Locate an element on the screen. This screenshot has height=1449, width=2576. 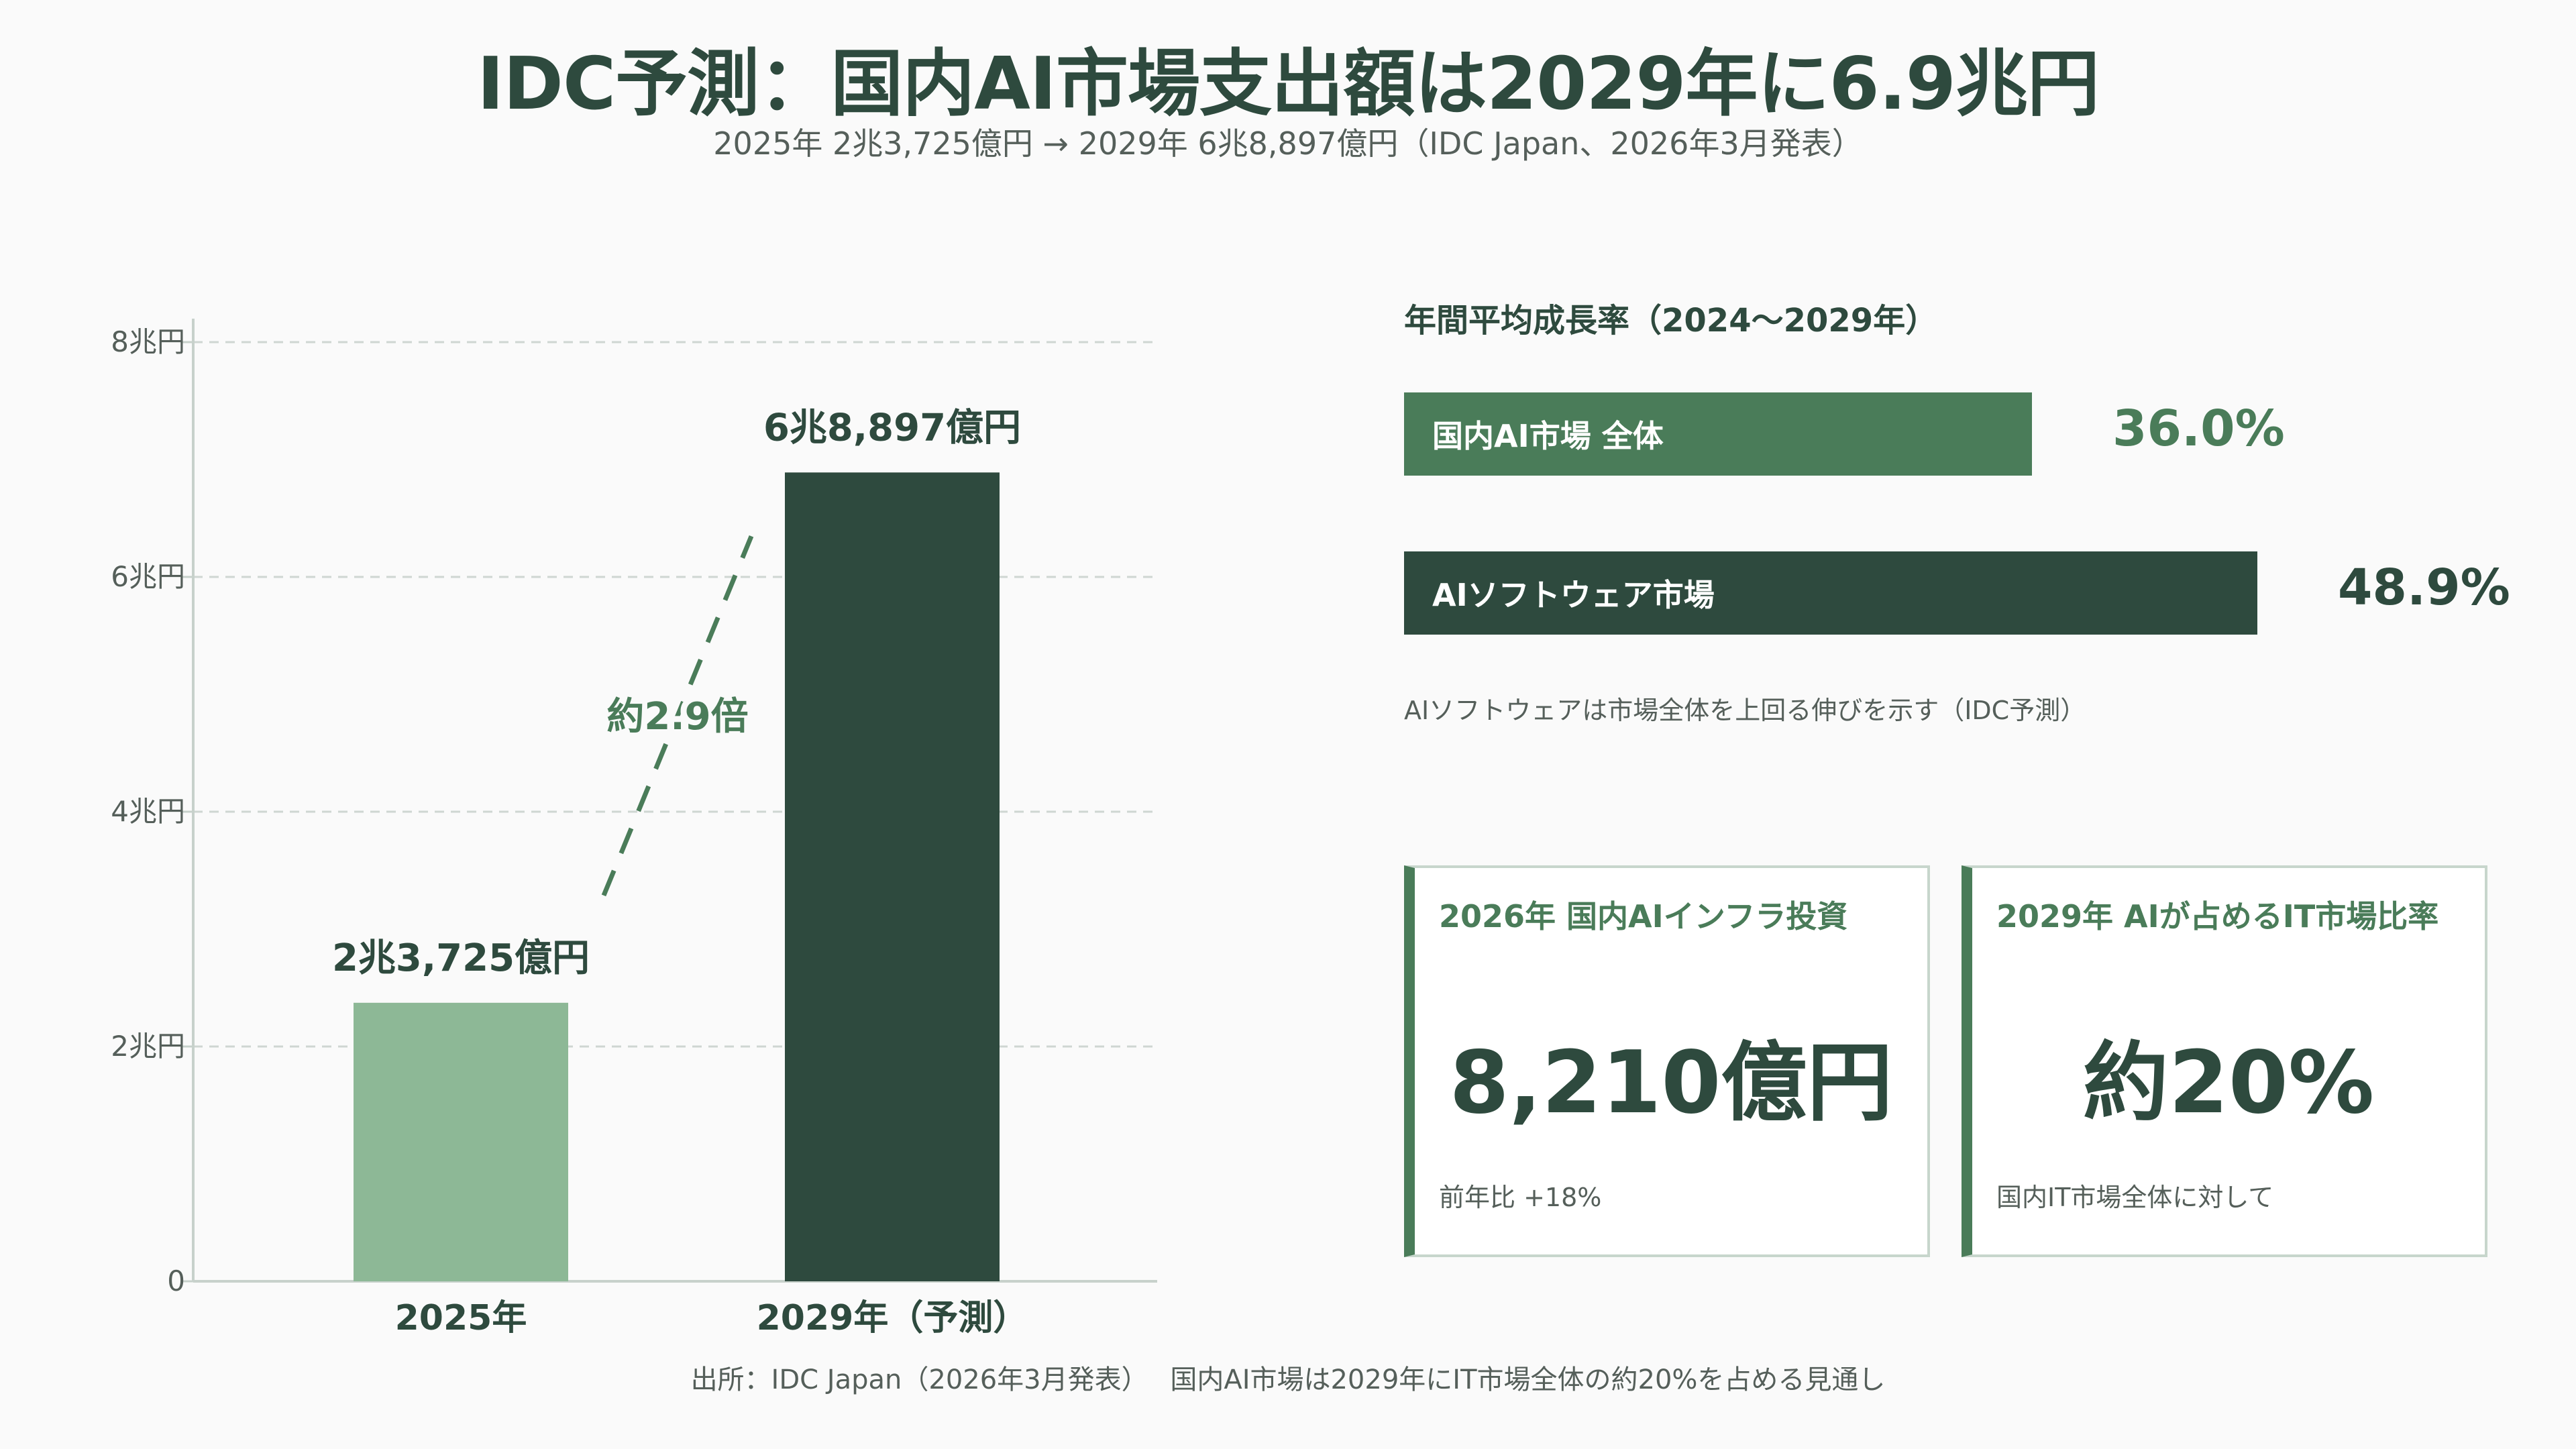
bar-value-label: 6兆8,897億円 is located at coordinates (892, 427).